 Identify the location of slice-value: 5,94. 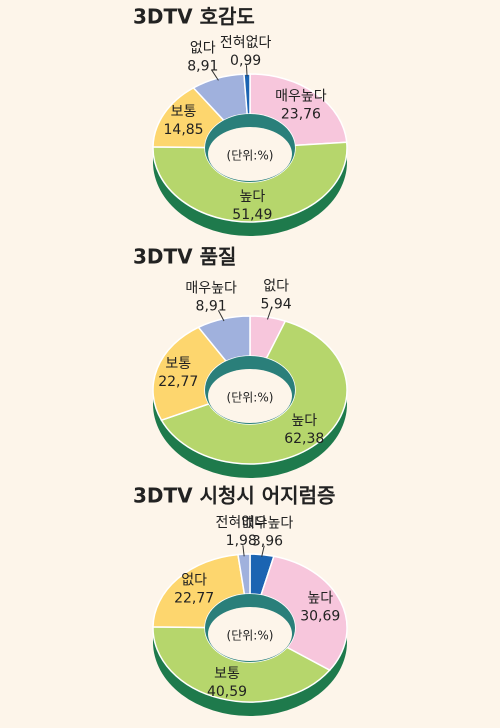
(276, 304).